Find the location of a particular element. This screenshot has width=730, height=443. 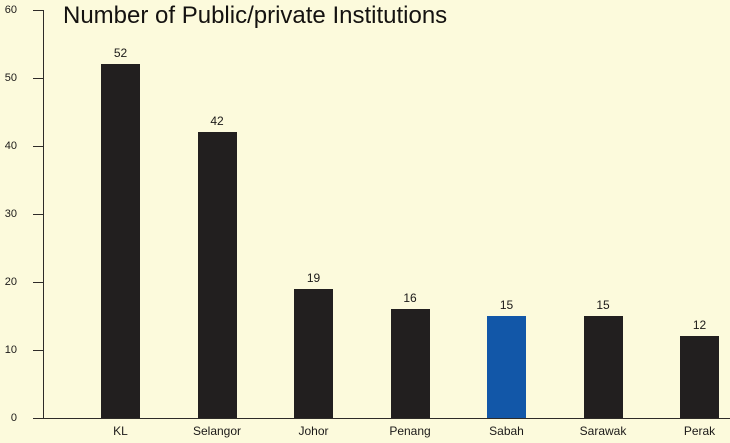

bar-perak is located at coordinates (699, 377).